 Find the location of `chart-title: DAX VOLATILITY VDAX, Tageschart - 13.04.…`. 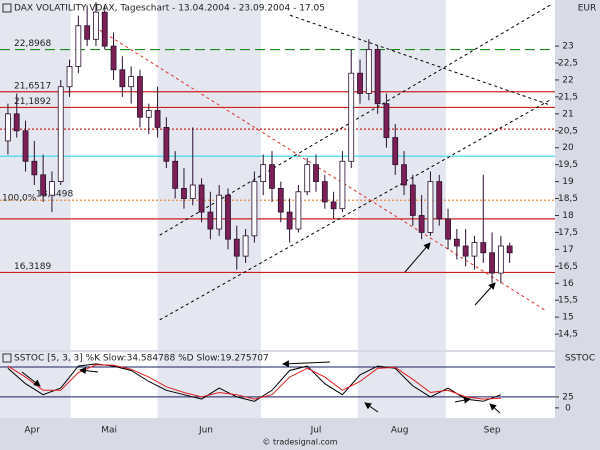

chart-title: DAX VOLATILITY VDAX, Tageschart - 13.04.… is located at coordinates (169, 9).